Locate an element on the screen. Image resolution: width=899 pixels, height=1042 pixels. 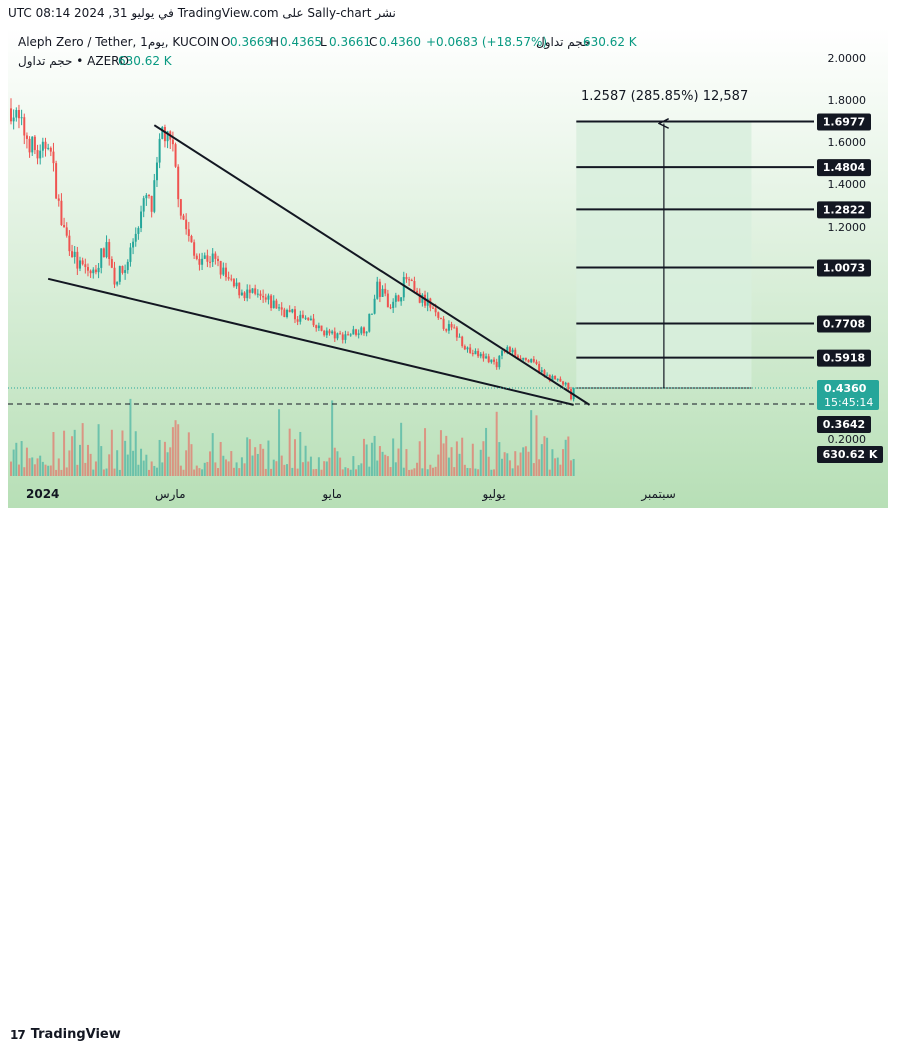
volume-bars is located at coordinates (292, 437).